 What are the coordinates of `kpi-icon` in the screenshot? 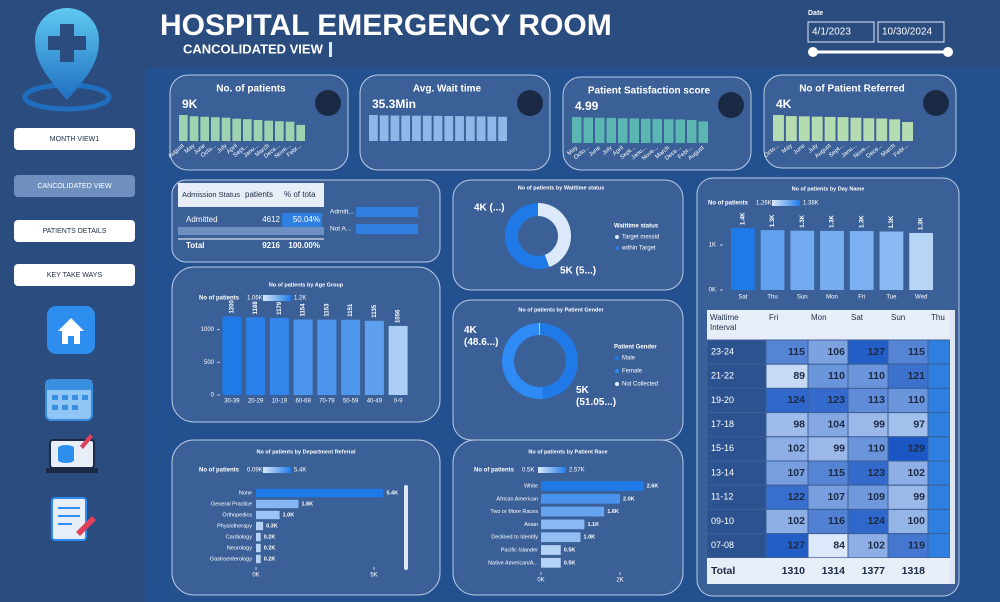 It's located at (328, 103).